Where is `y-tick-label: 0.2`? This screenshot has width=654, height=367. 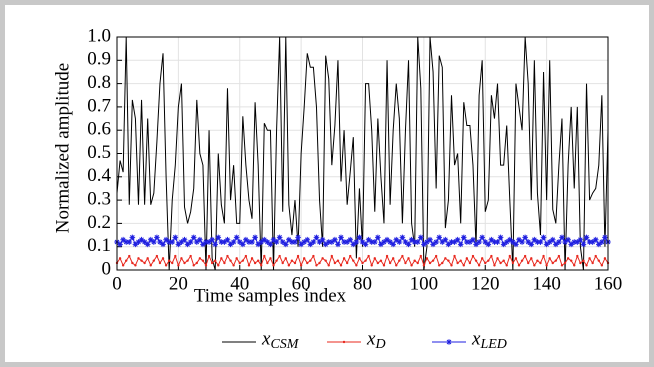
y-tick-label: 0.2 is located at coordinates (99, 222).